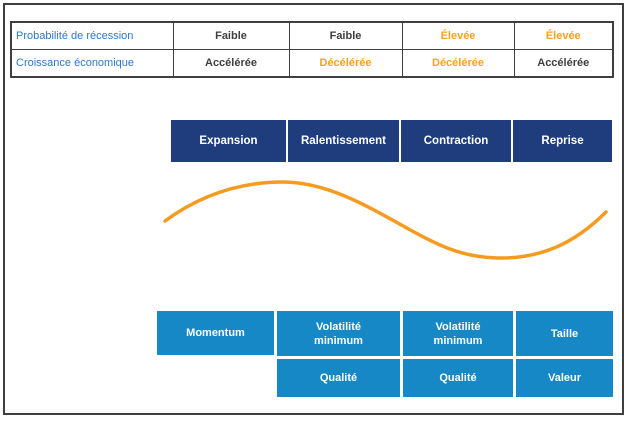 This screenshot has width=631, height=422. Describe the element at coordinates (343, 141) in the screenshot. I see `phase-ralentissement: Ralentissement` at that location.